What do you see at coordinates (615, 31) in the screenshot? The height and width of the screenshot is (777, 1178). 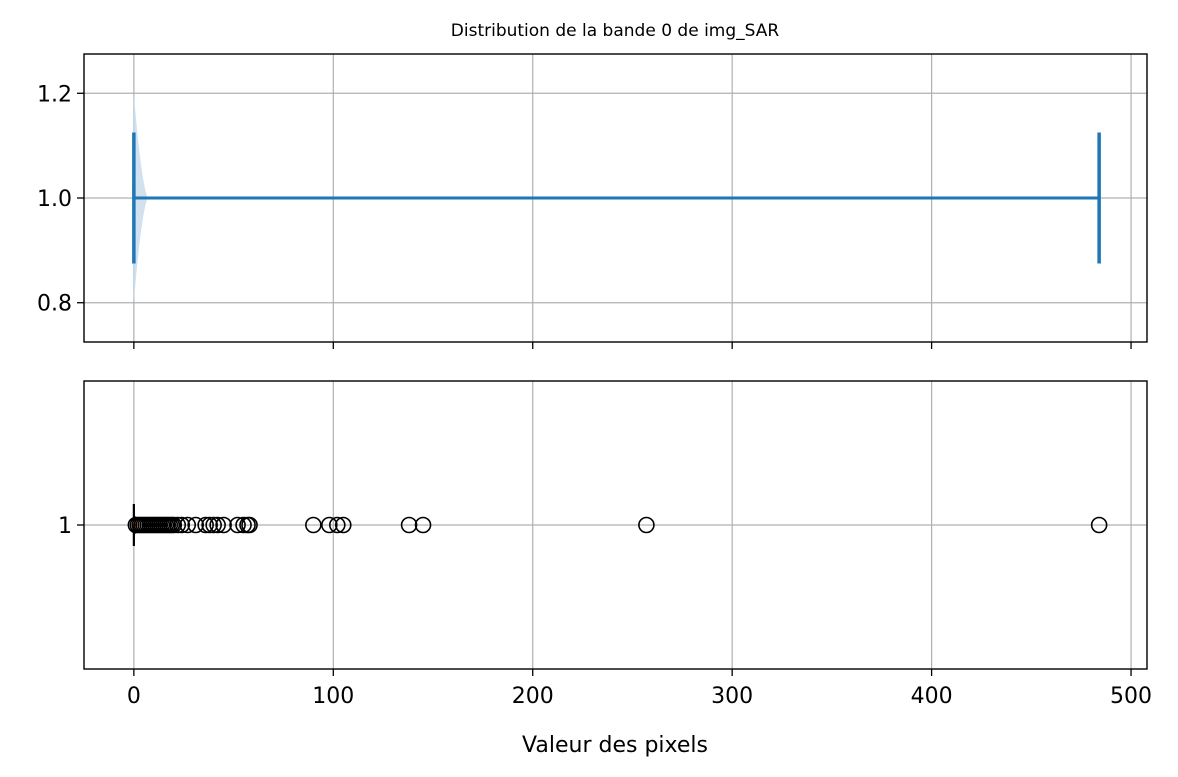 I see `chart-title: Distribution de la bande 0 de img_SAR` at bounding box center [615, 31].